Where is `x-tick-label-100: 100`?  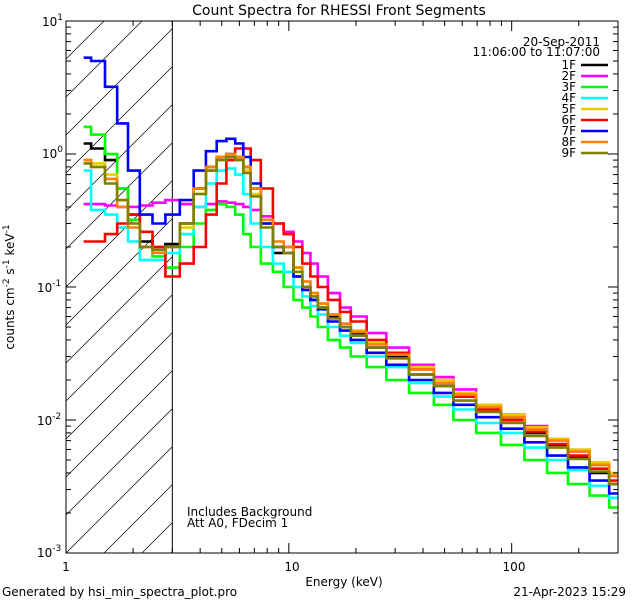 x-tick-label-100: 100 is located at coordinates (514, 567).